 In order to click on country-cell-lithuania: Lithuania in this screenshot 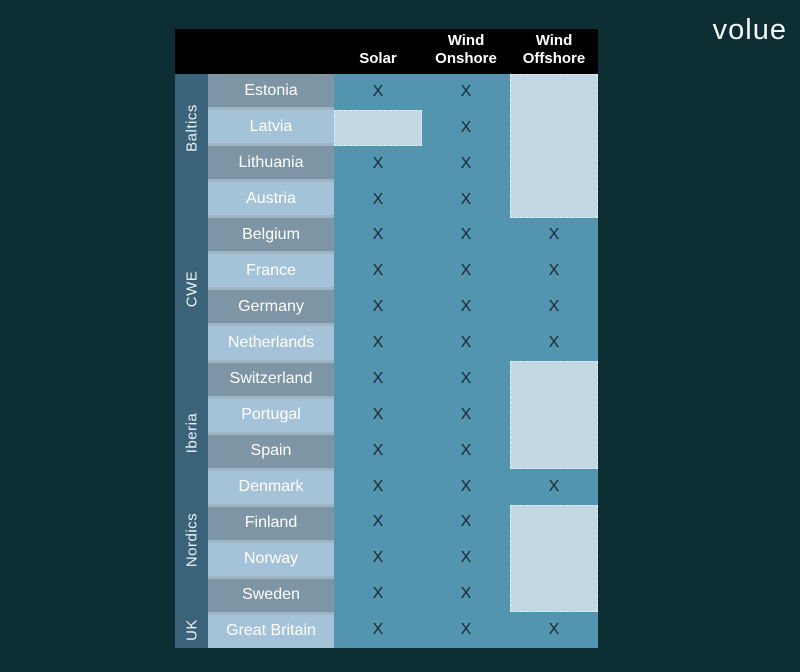, I will do `click(271, 163)`.